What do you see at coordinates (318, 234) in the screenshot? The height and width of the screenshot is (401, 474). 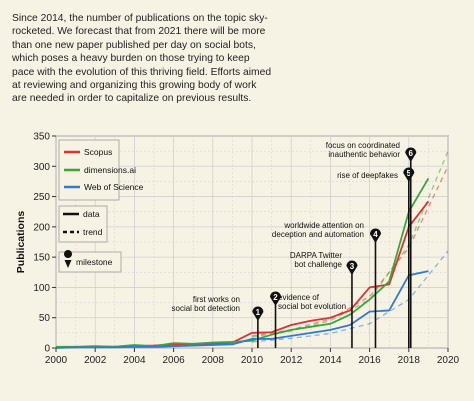 I see `milestone-label: deception and automation` at bounding box center [318, 234].